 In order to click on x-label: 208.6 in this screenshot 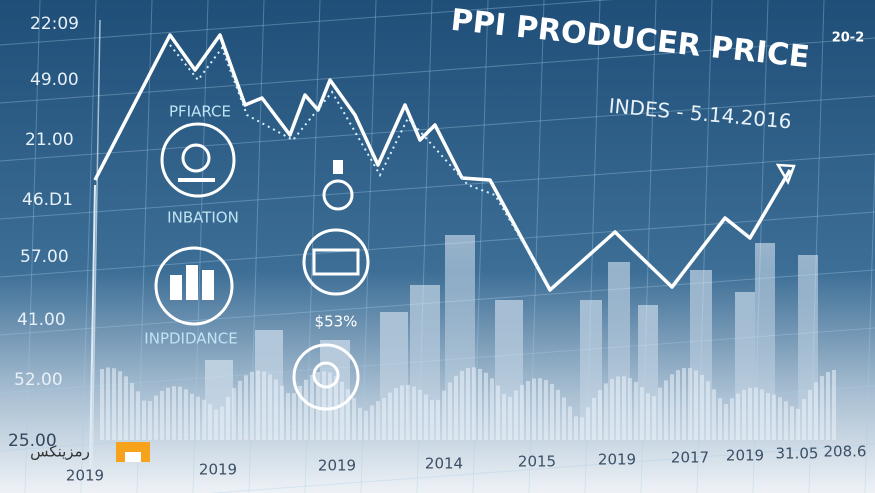, I will do `click(845, 452)`.